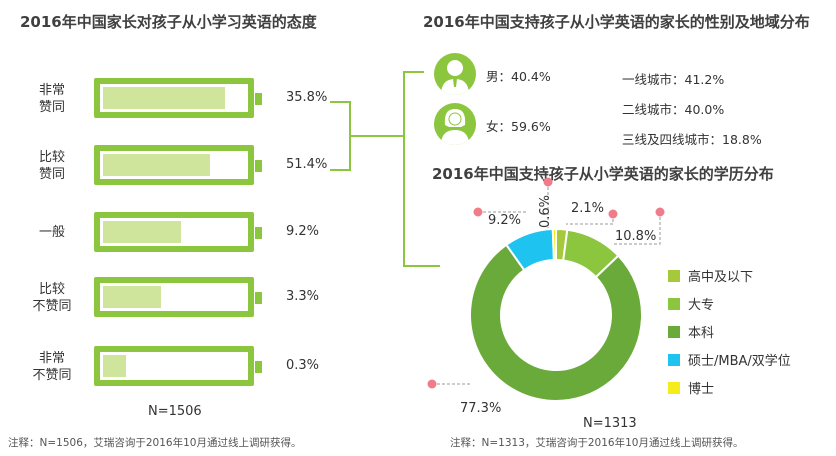  What do you see at coordinates (597, 443) in the screenshot?
I see `right-note: 注释：N=1313，艾瑞咨询于2016年10月通过线上调研获得。` at bounding box center [597, 443].